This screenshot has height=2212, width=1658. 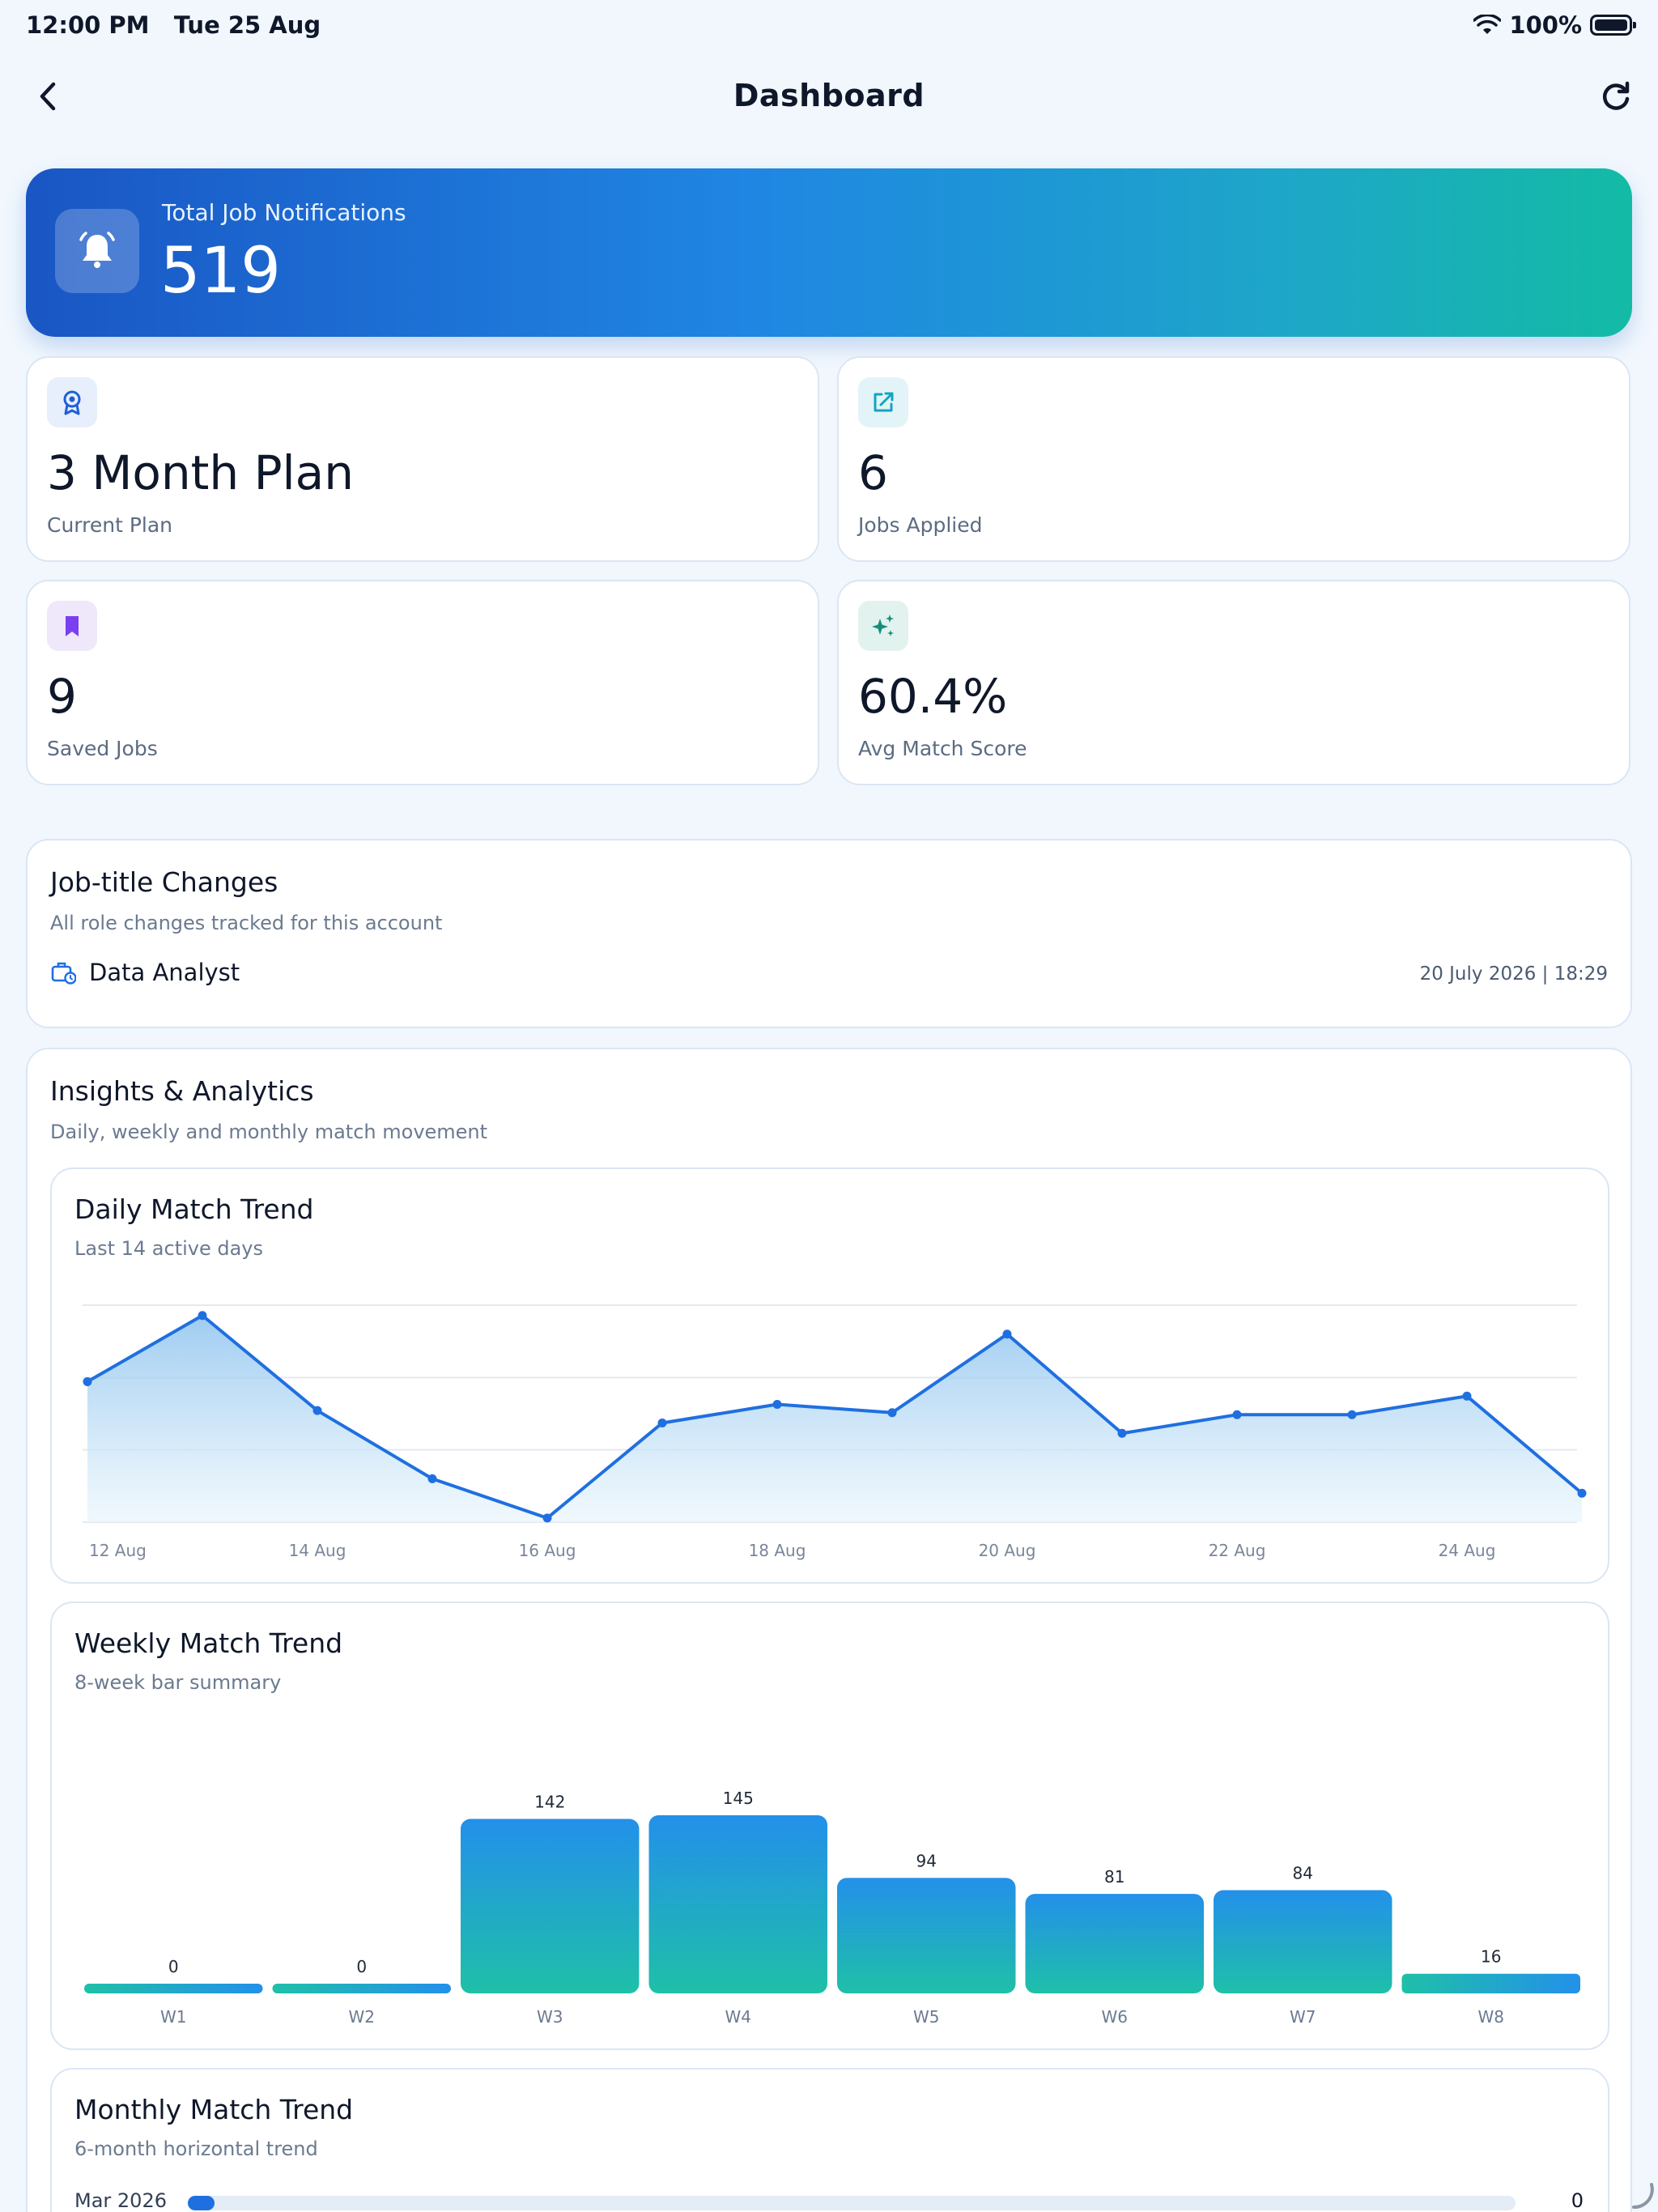 I want to click on status-clock: 12:00 PM, so click(x=88, y=25).